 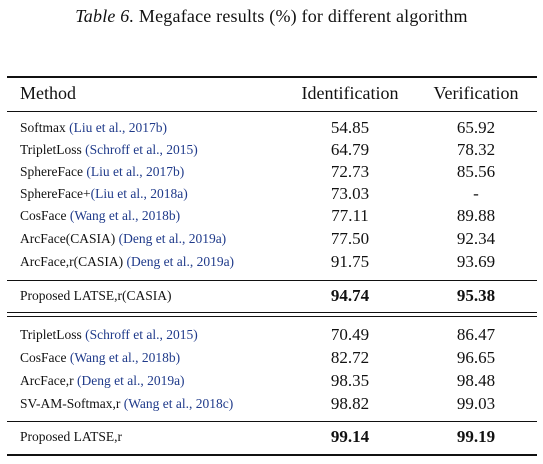 What do you see at coordinates (271, 194) in the screenshot?
I see `table-row: SphereFace+(Liu et al., 2018a) 73.03 -` at bounding box center [271, 194].